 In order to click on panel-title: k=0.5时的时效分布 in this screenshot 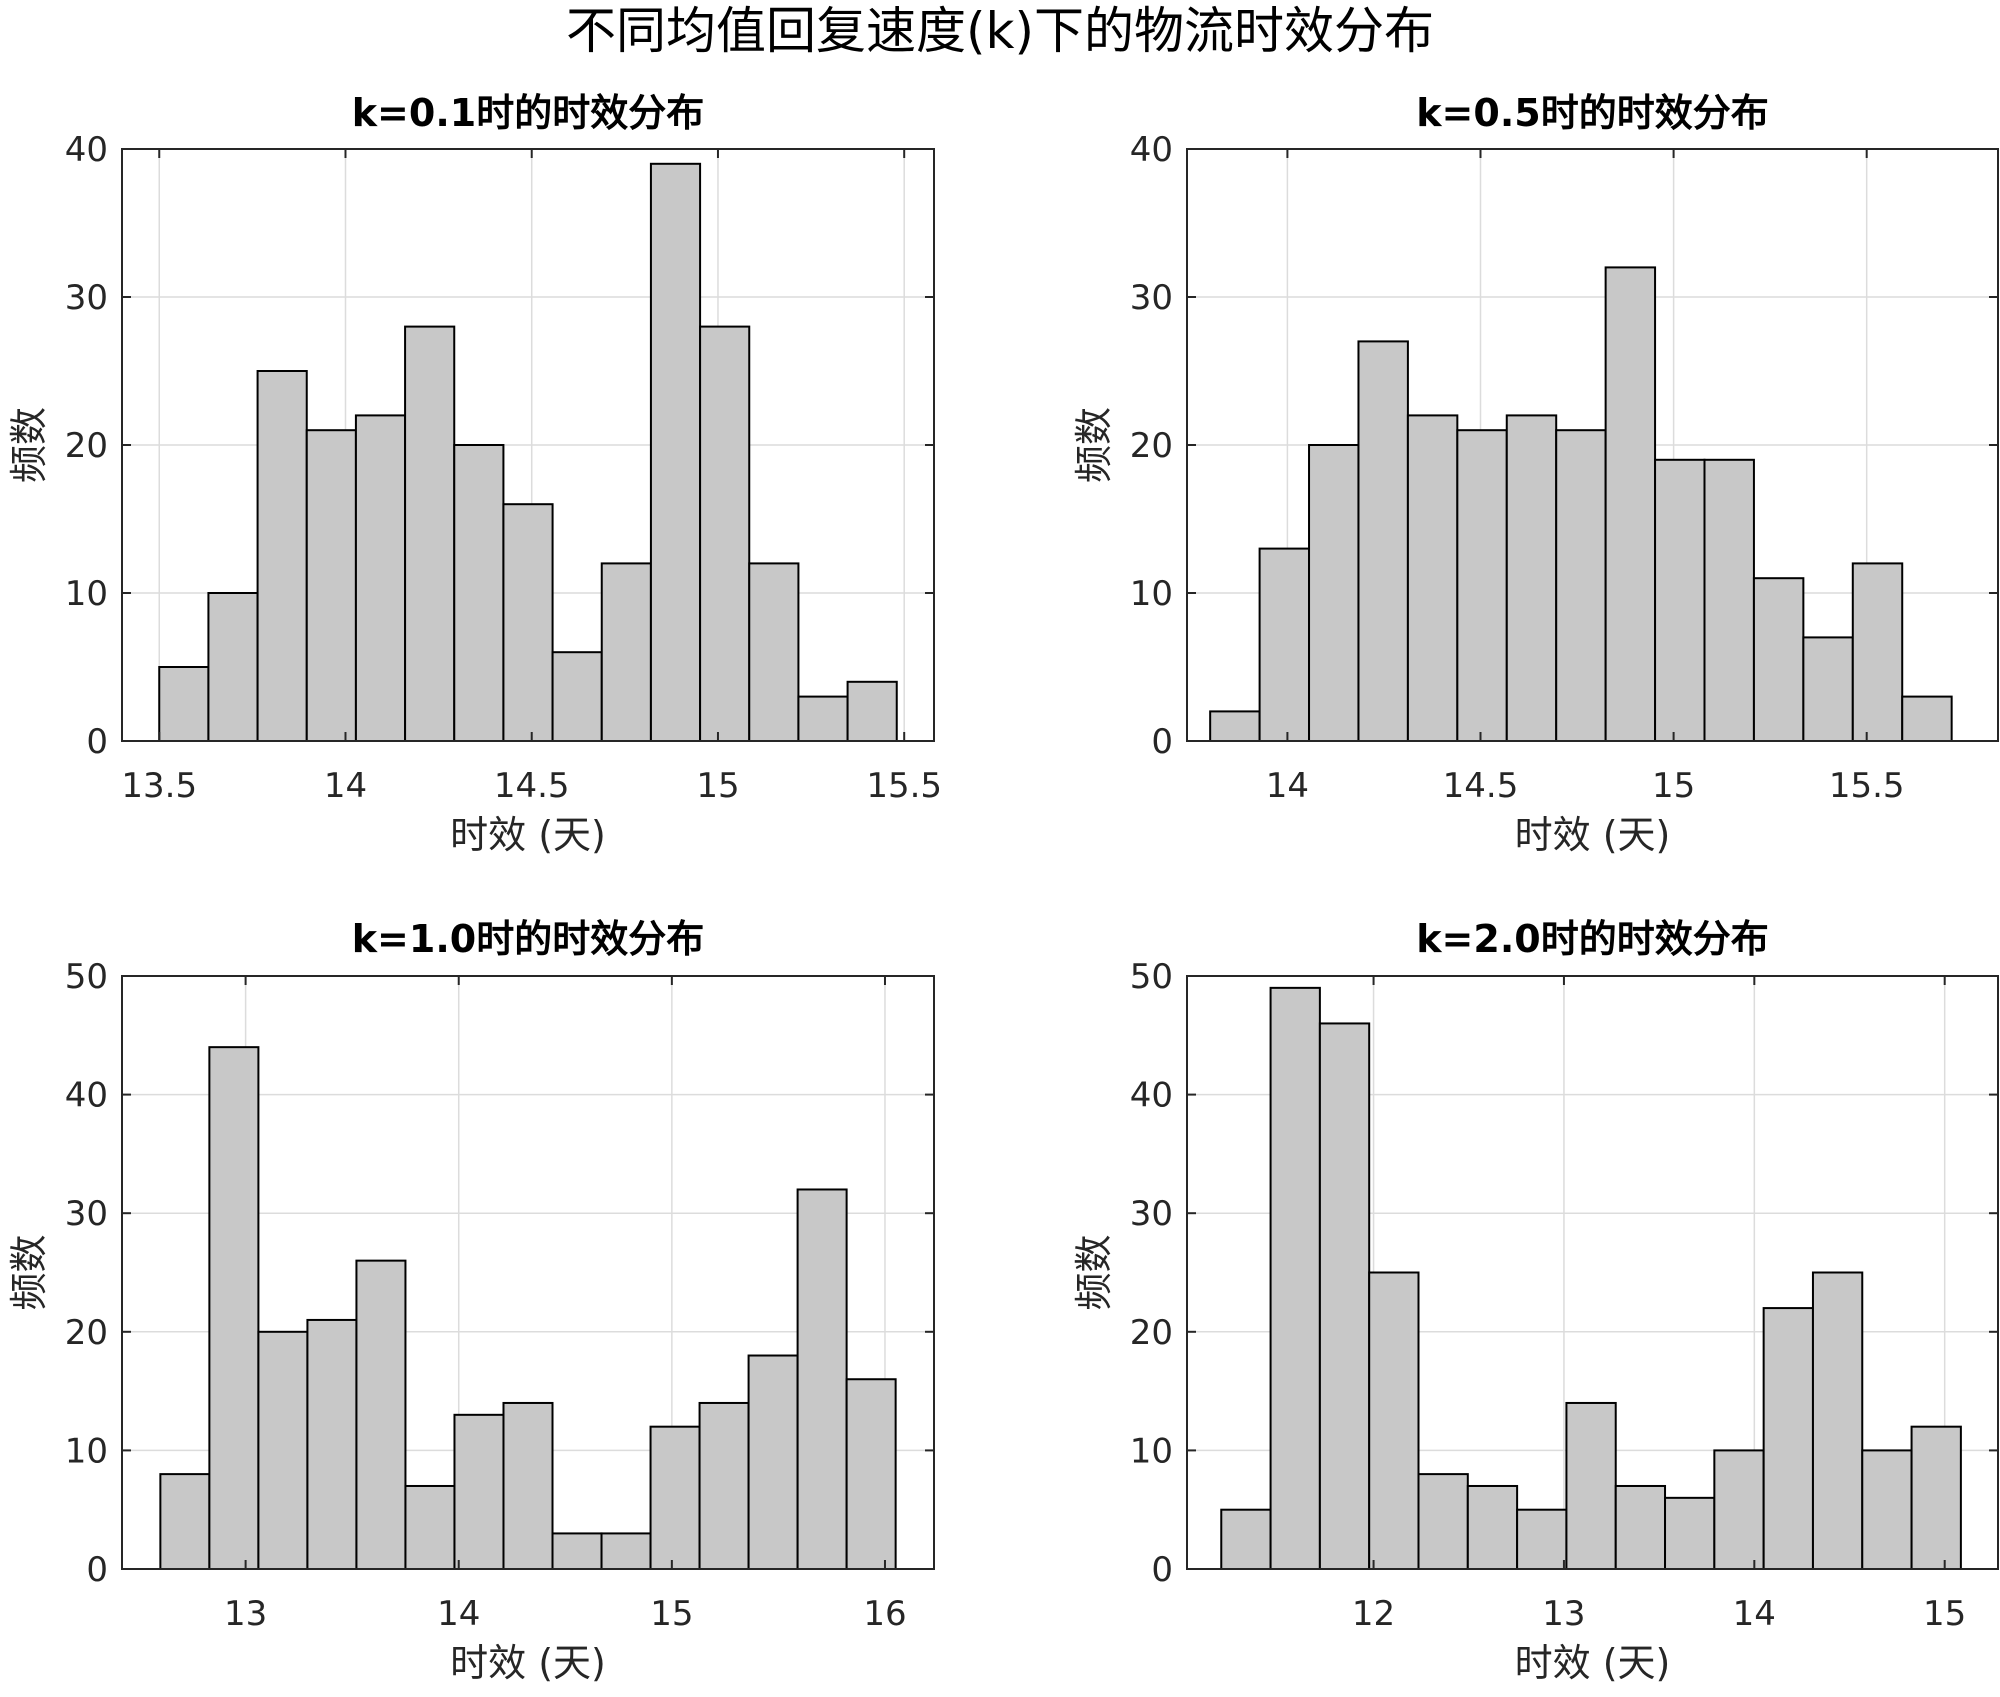, I will do `click(1592, 113)`.